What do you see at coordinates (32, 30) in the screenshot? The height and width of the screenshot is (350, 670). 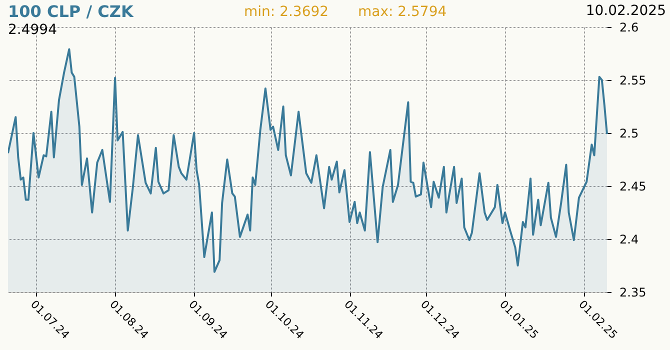 I see `annotation: 2.4994` at bounding box center [32, 30].